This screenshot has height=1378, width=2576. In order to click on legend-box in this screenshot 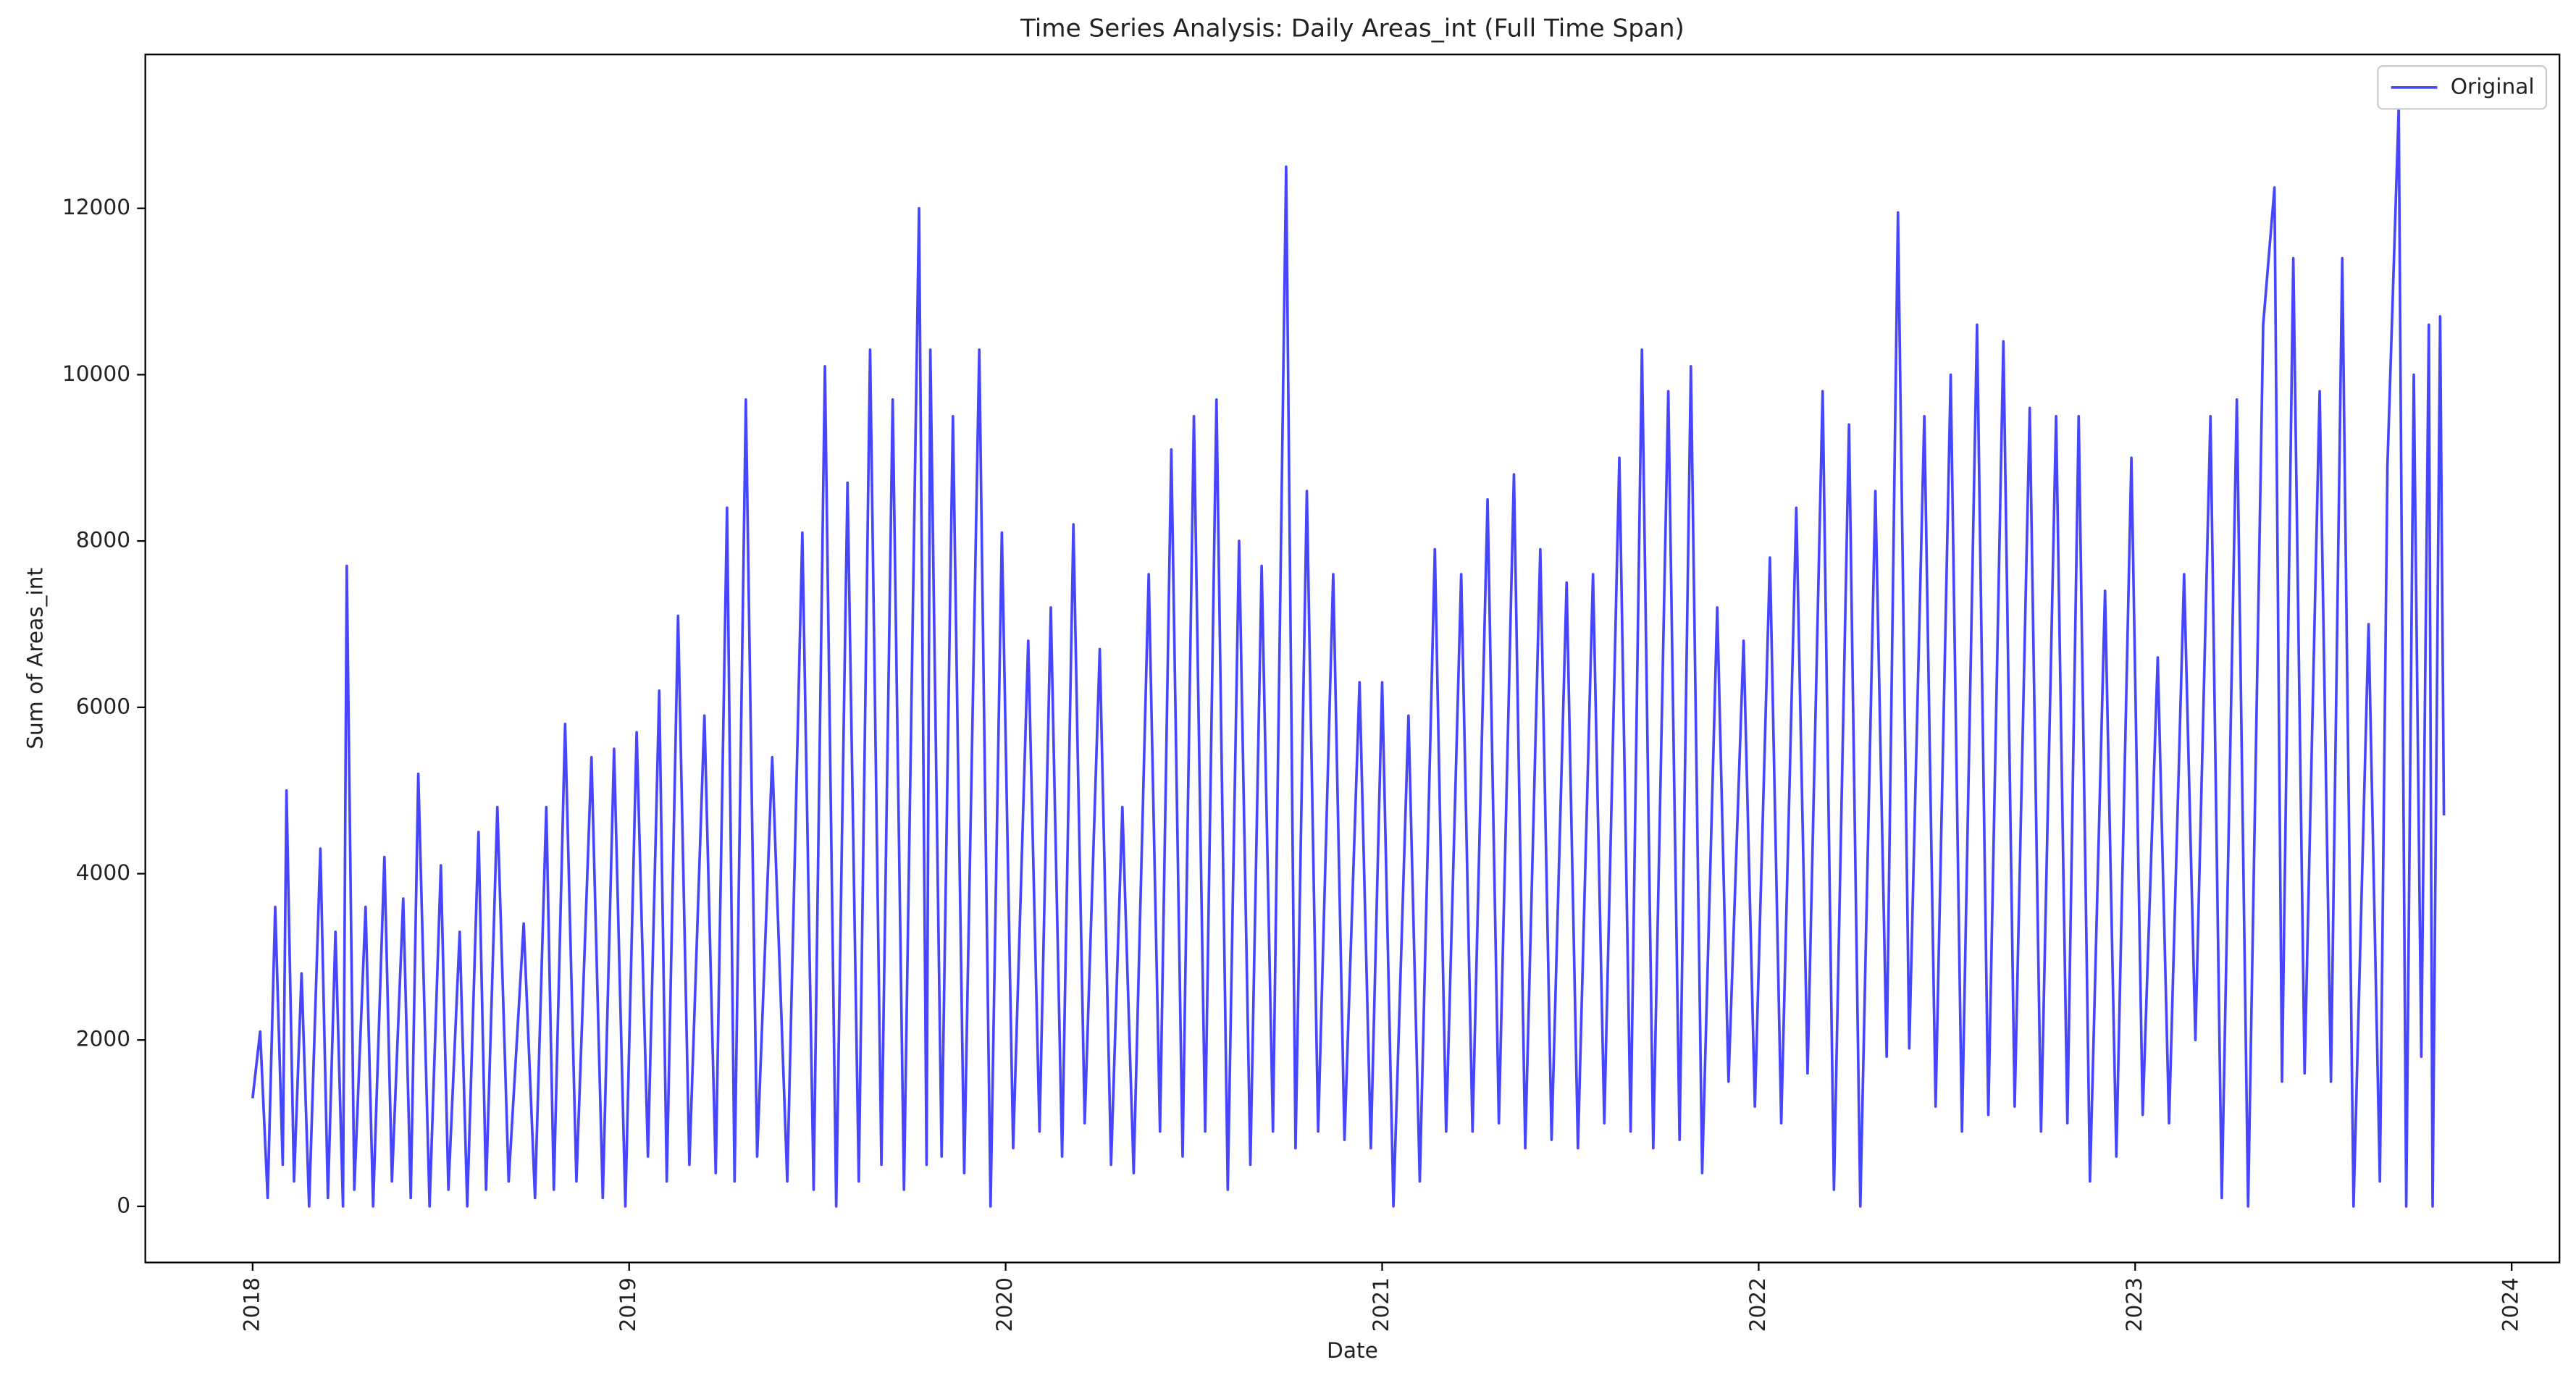, I will do `click(2462, 87)`.